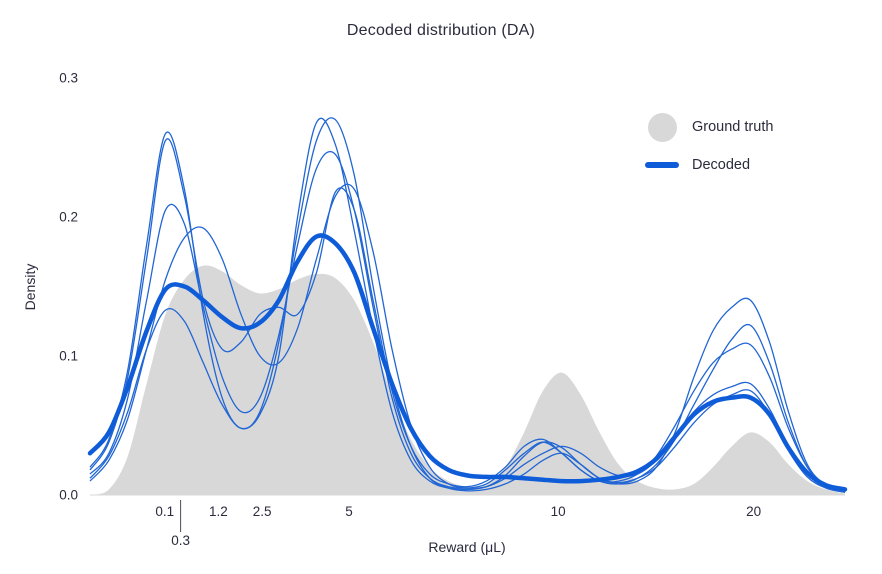 The width and height of the screenshot is (882, 574). I want to click on decoded-swatch, so click(662, 165).